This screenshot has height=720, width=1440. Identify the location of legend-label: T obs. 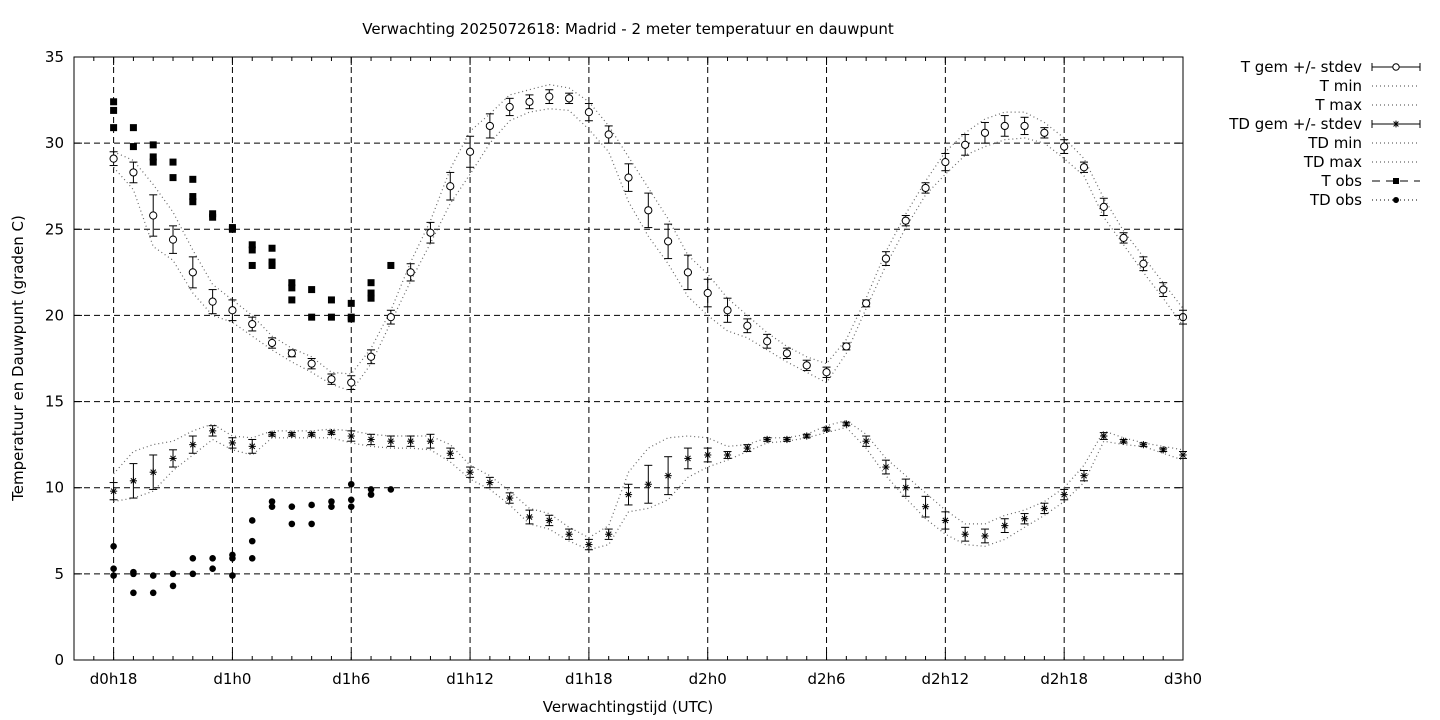
(1342, 181).